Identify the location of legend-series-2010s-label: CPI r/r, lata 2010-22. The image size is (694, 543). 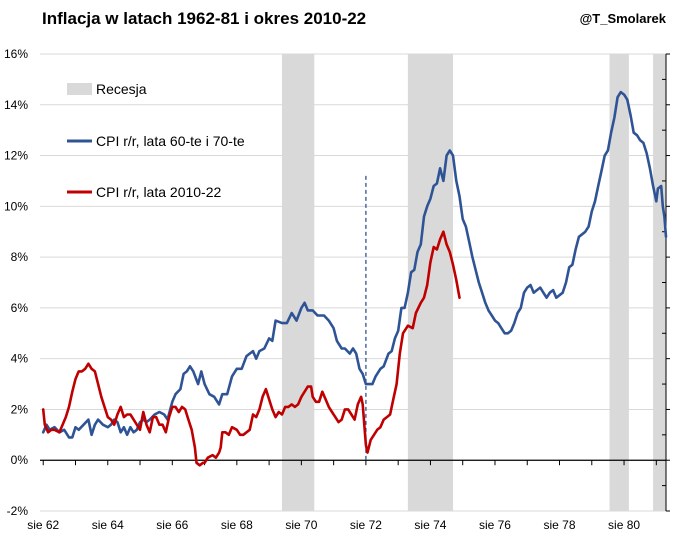
(159, 192).